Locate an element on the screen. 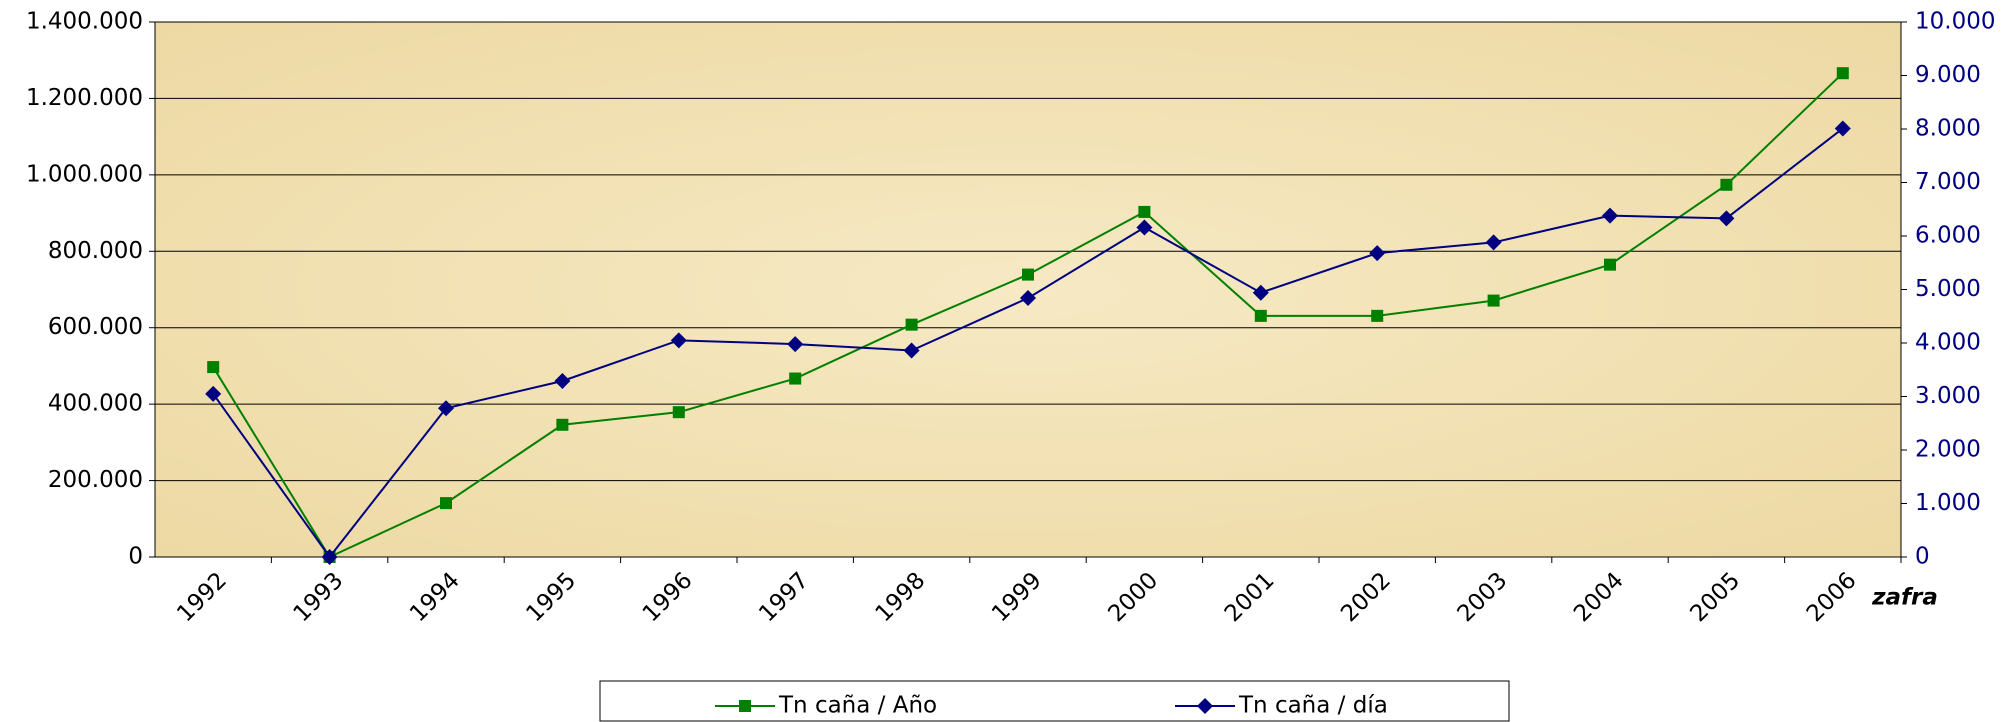 The height and width of the screenshot is (722, 2012). x-tick-label: 2000 is located at coordinates (1133, 597).